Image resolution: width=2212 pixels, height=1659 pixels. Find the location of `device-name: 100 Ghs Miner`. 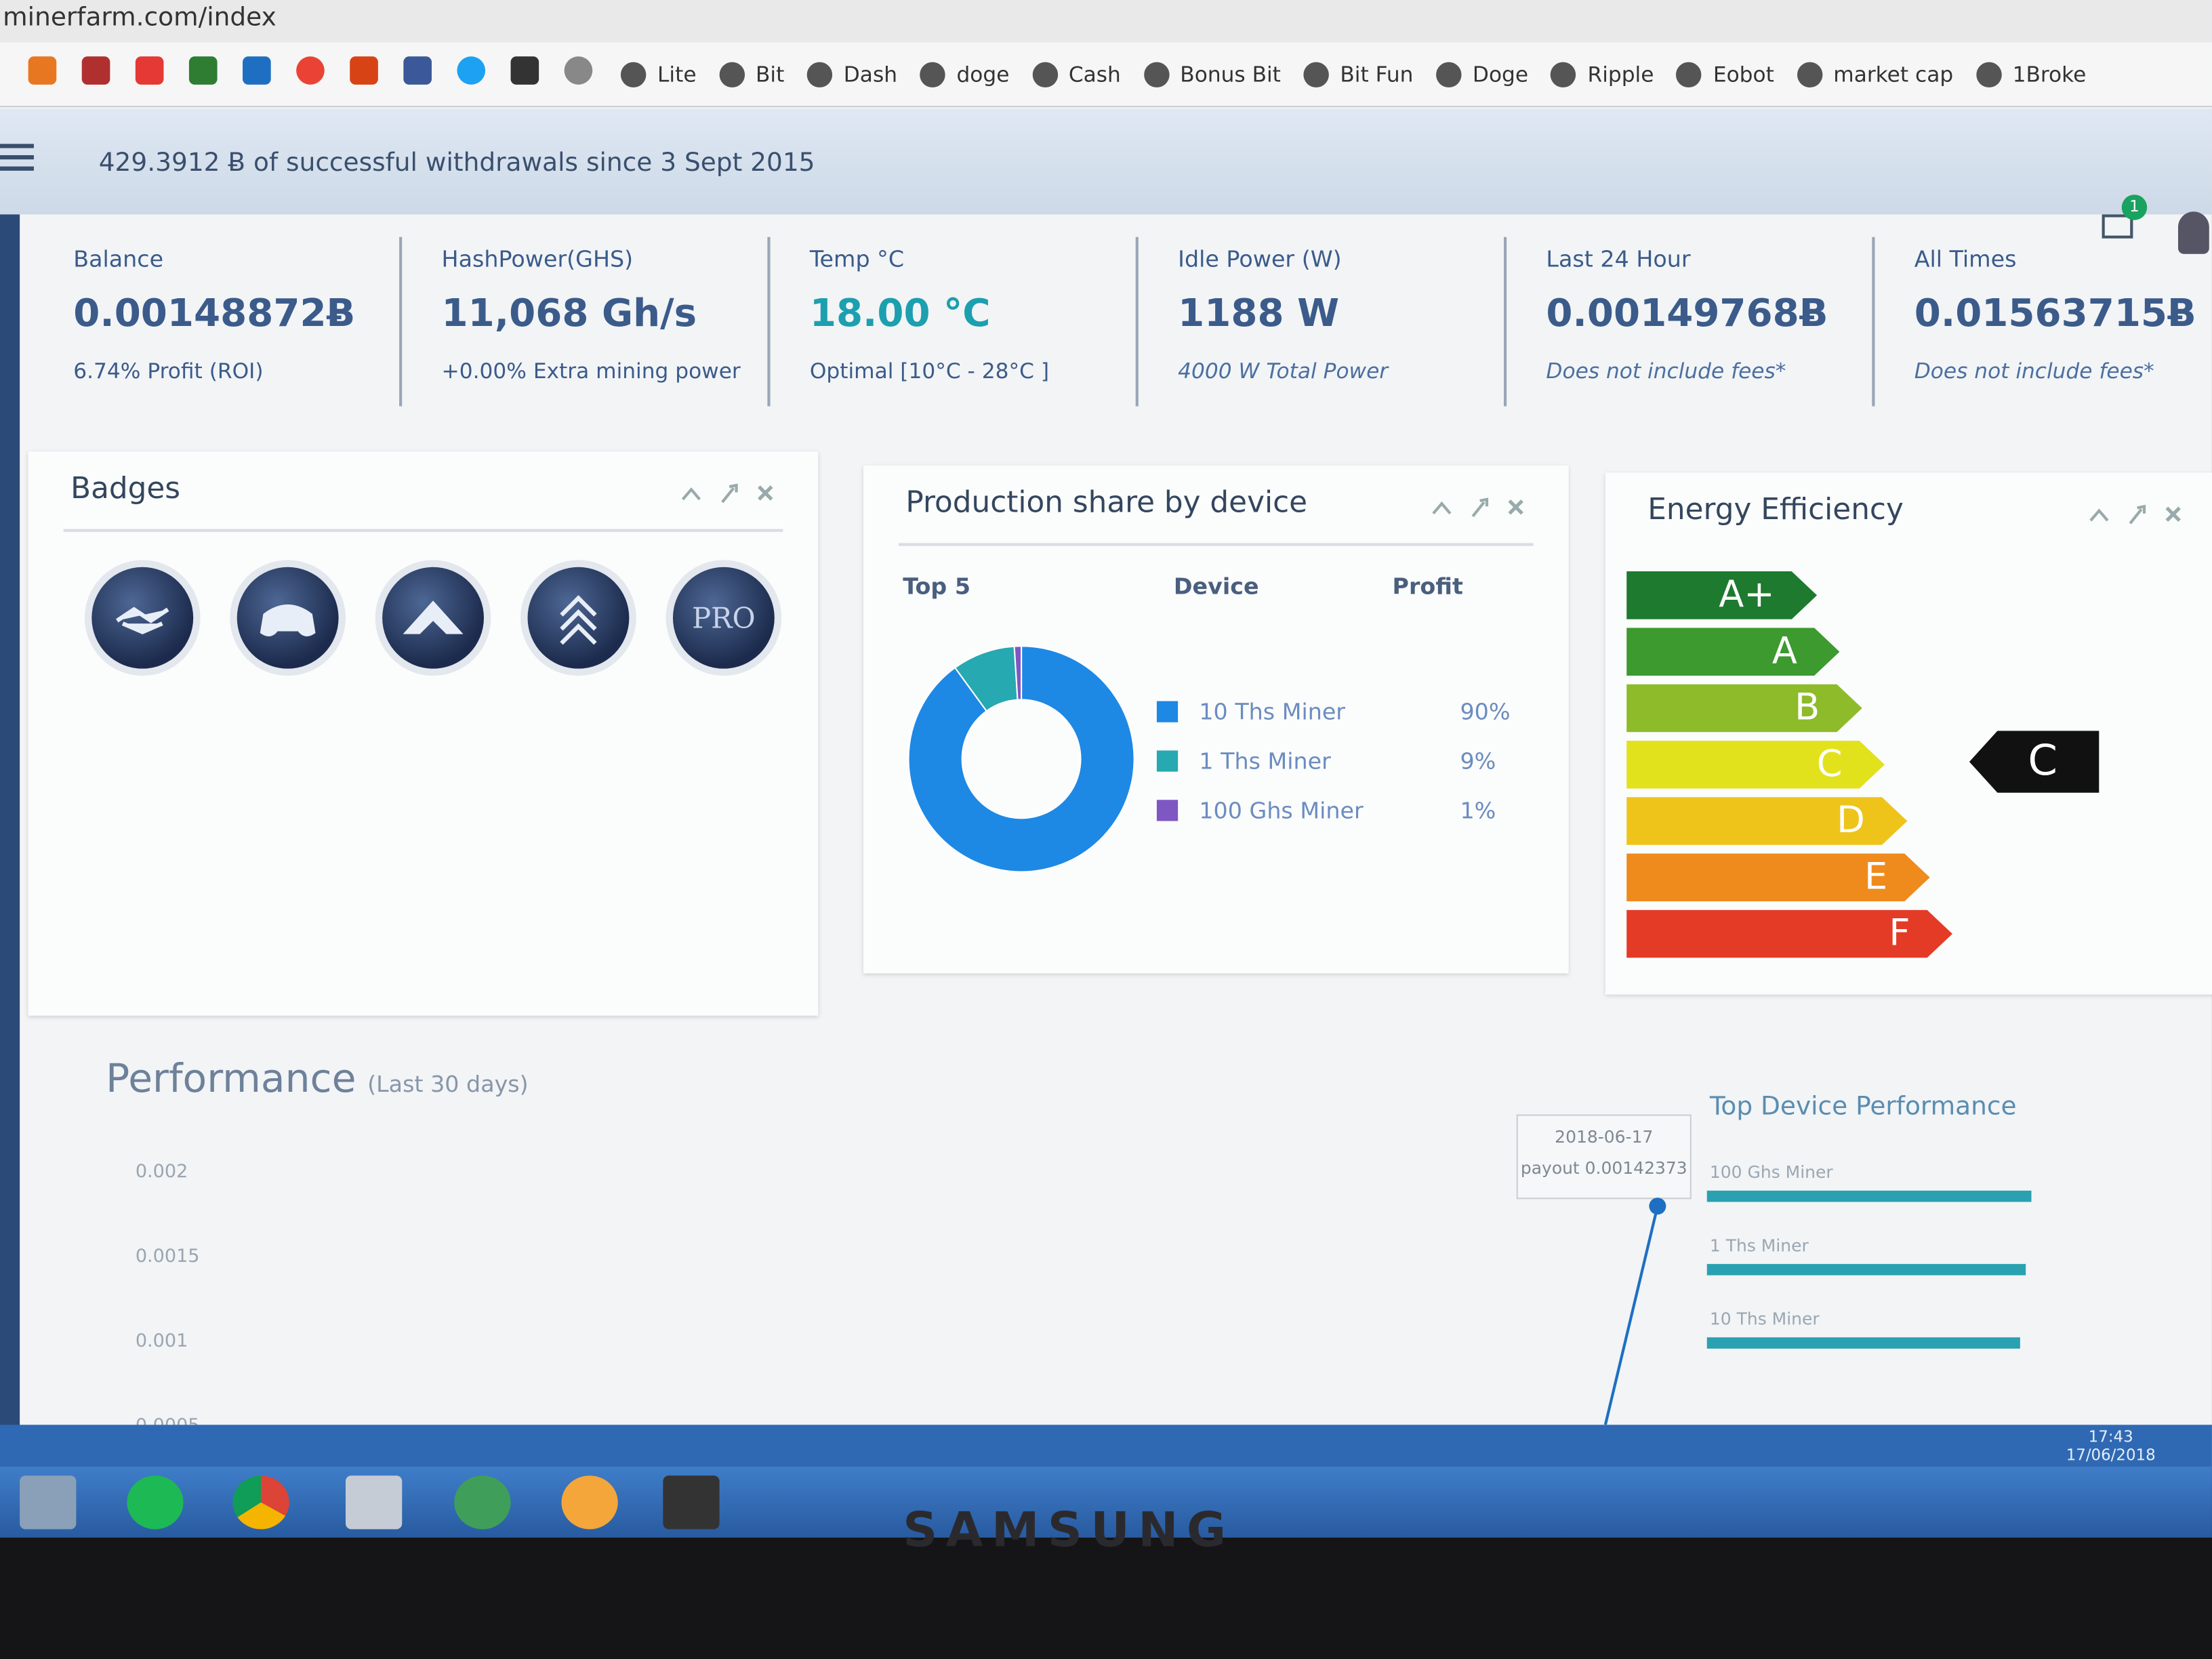

device-name: 100 Ghs Miner is located at coordinates (1771, 1172).